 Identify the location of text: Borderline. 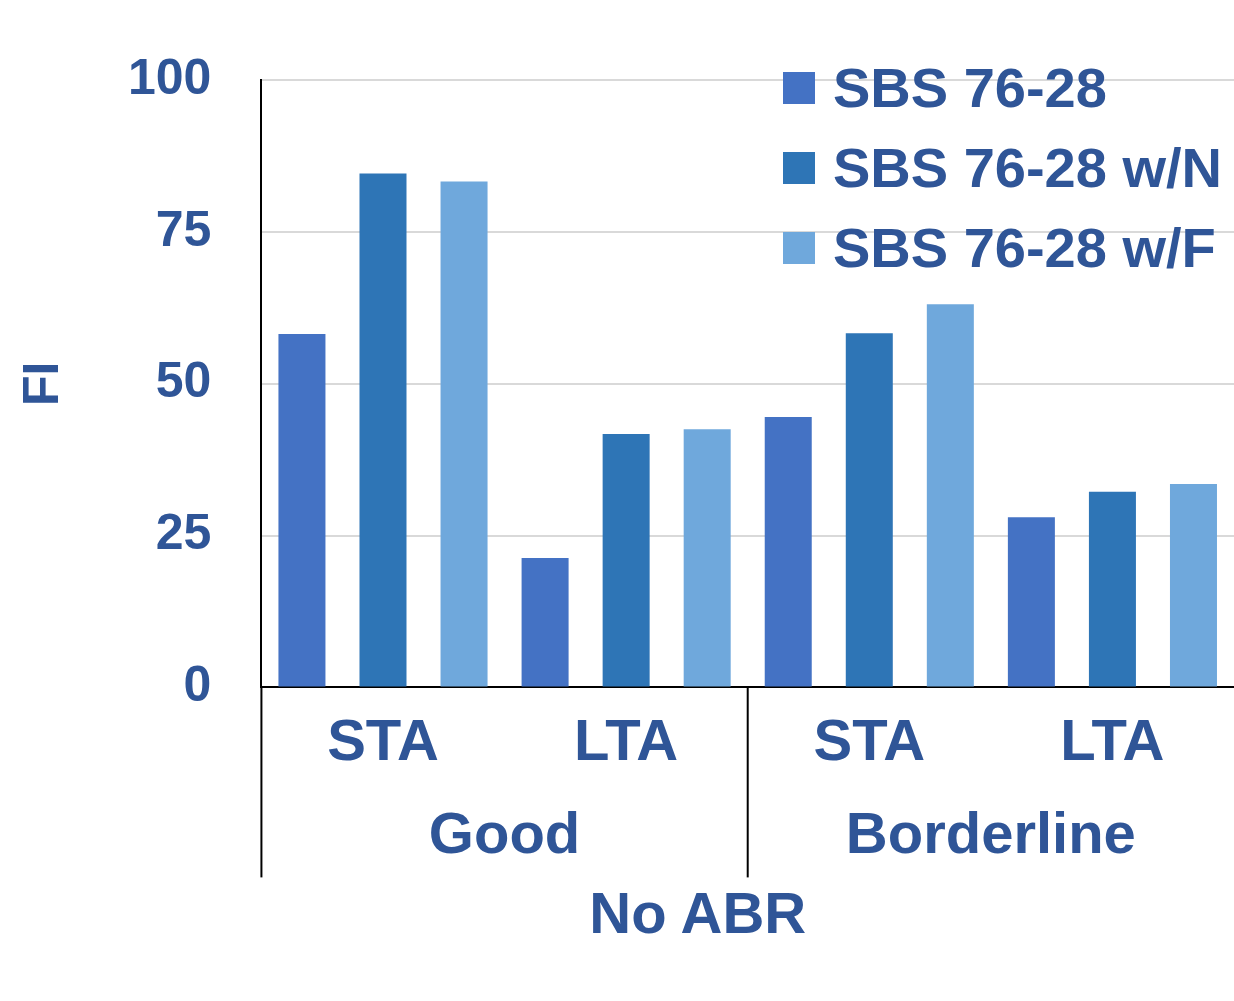
(990, 833).